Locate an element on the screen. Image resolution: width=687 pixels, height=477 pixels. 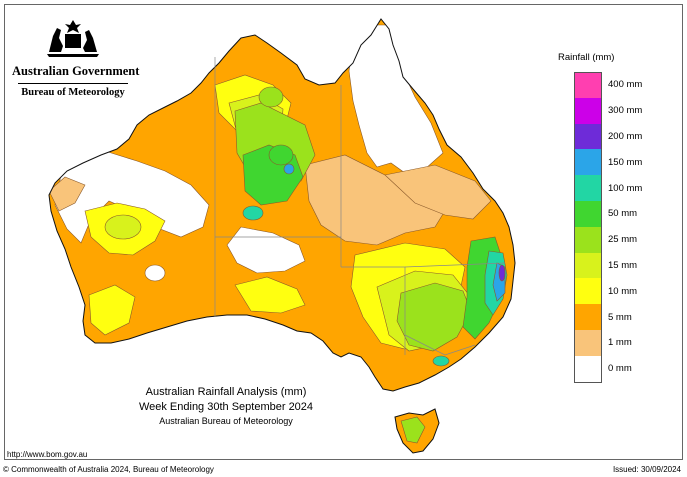
legend-item: 25 mm is located at coordinates (616, 239).